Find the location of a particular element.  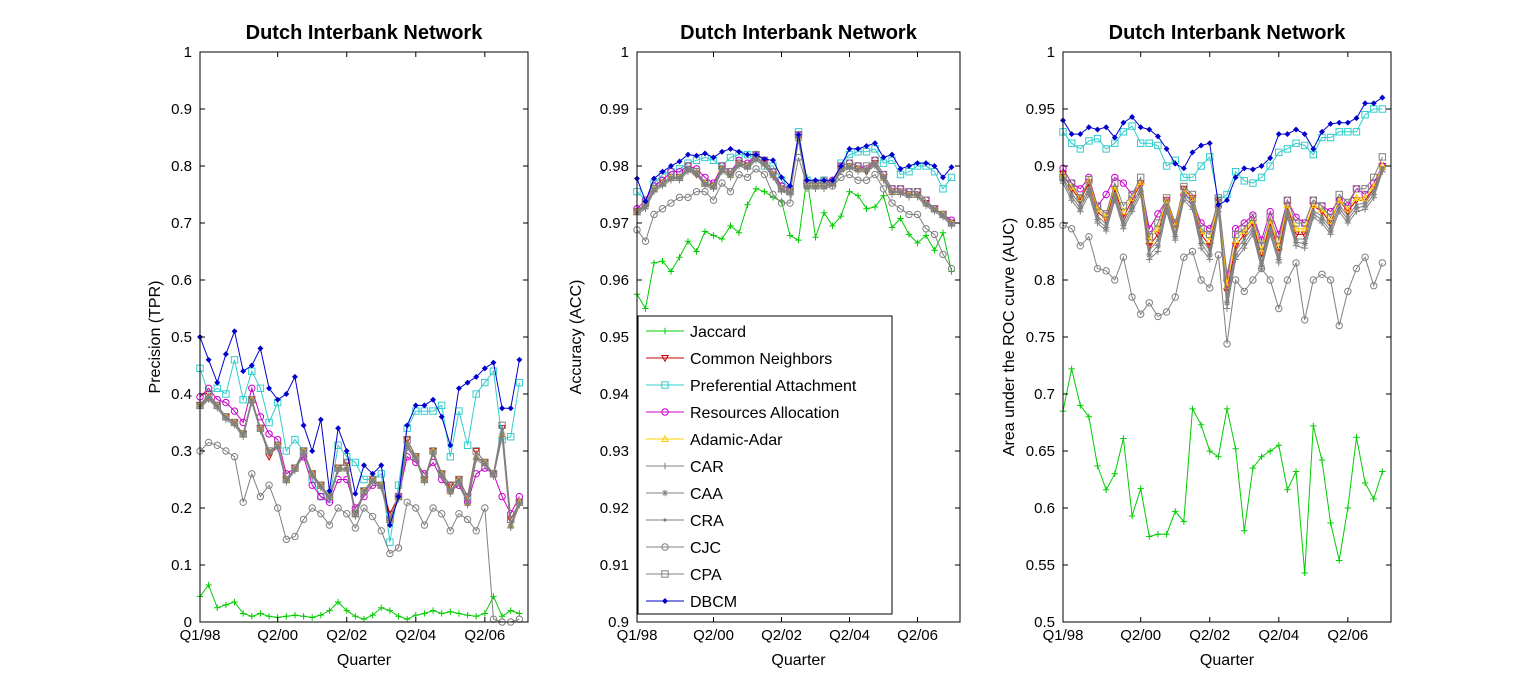

y-tick-label: 0.3 is located at coordinates (181, 451).